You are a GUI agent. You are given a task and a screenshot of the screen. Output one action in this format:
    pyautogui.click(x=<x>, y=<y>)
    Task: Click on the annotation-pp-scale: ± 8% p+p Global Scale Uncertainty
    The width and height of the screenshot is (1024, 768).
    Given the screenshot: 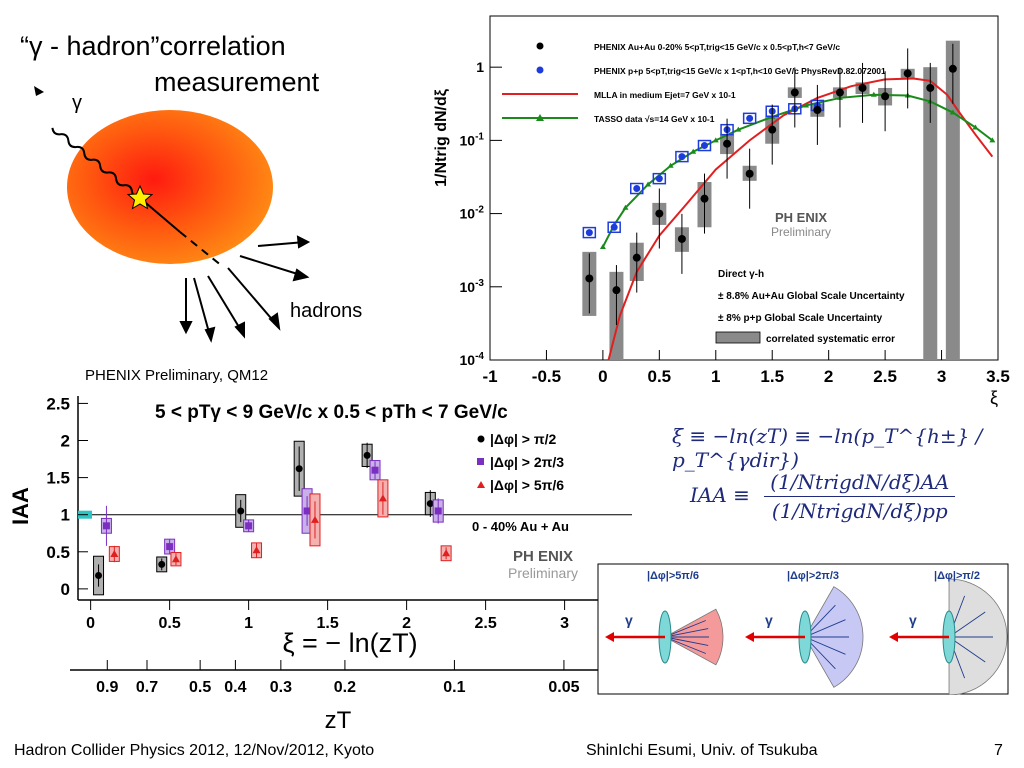 What is the action you would take?
    pyautogui.click(x=800, y=318)
    